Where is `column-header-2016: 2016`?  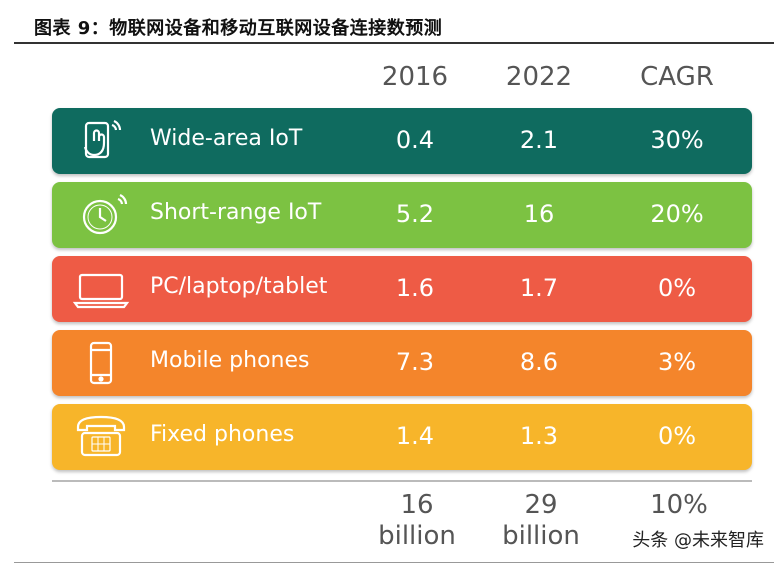
column-header-2016: 2016 is located at coordinates (415, 77).